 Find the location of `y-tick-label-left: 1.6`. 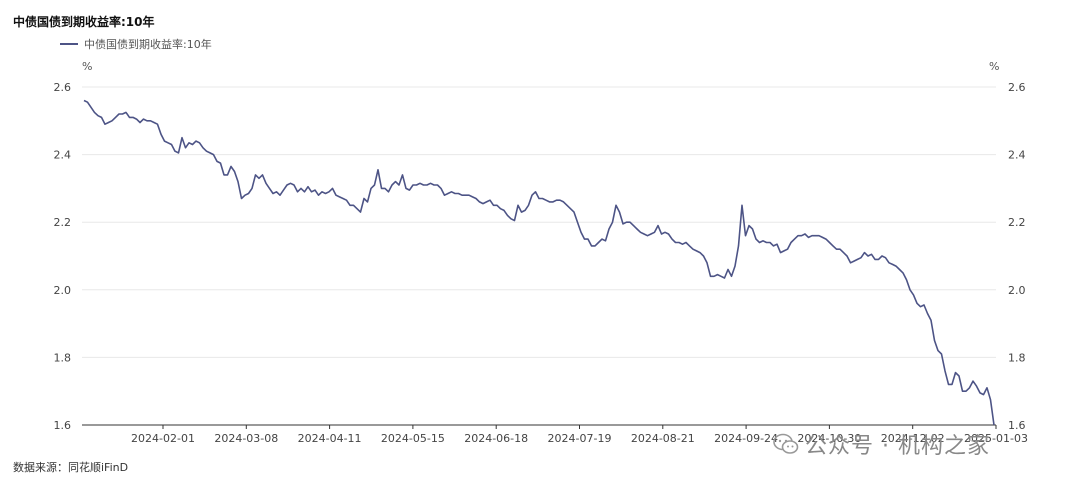

y-tick-label-left: 1.6 is located at coordinates (63, 425).